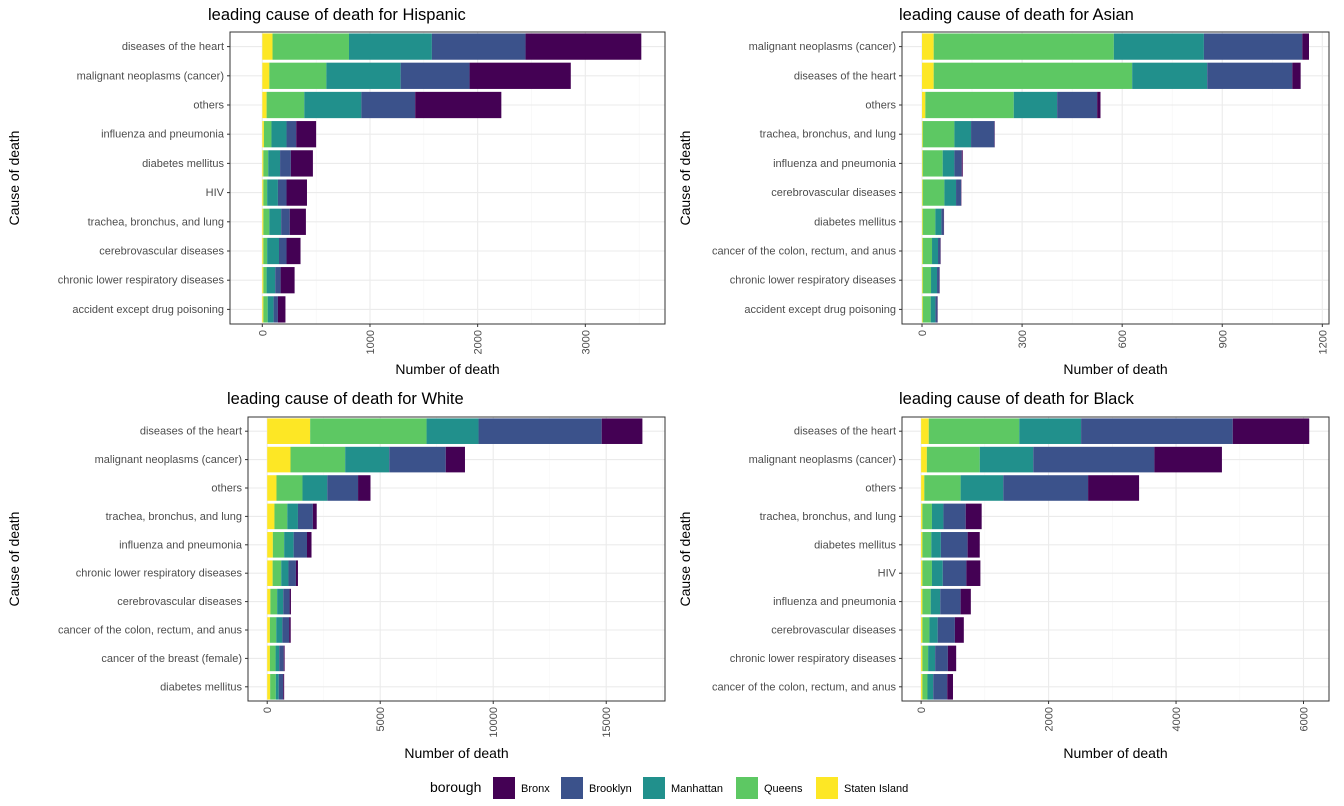 Image resolution: width=1344 pixels, height=806 pixels. What do you see at coordinates (265, 192) in the screenshot?
I see `bar-queens-hiv` at bounding box center [265, 192].